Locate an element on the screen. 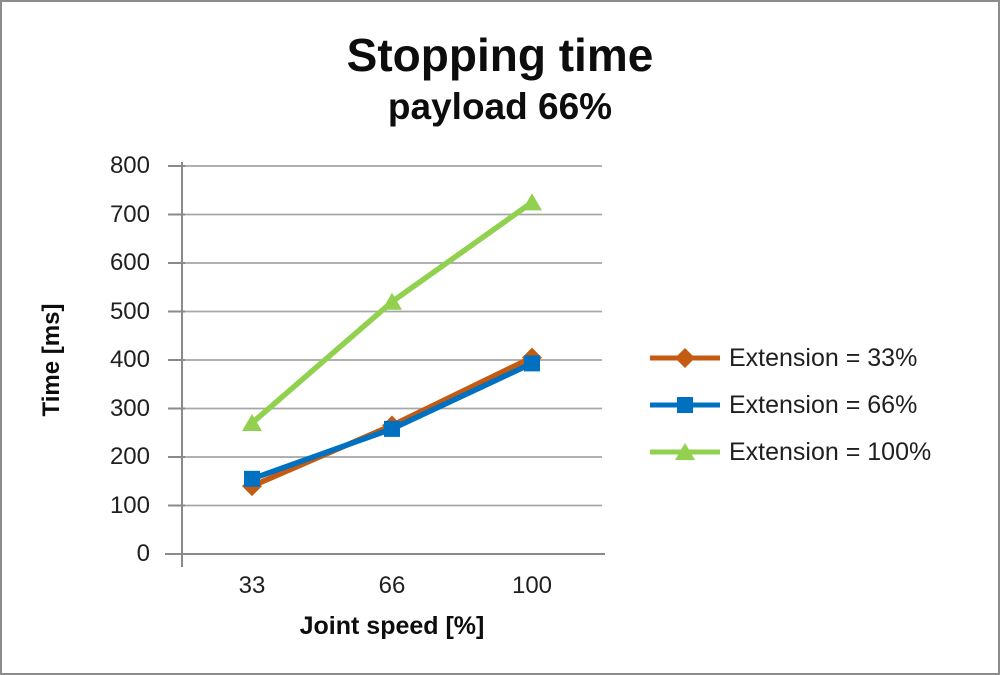 Image resolution: width=1000 pixels, height=675 pixels. diamond-marker-icon is located at coordinates (685, 358).